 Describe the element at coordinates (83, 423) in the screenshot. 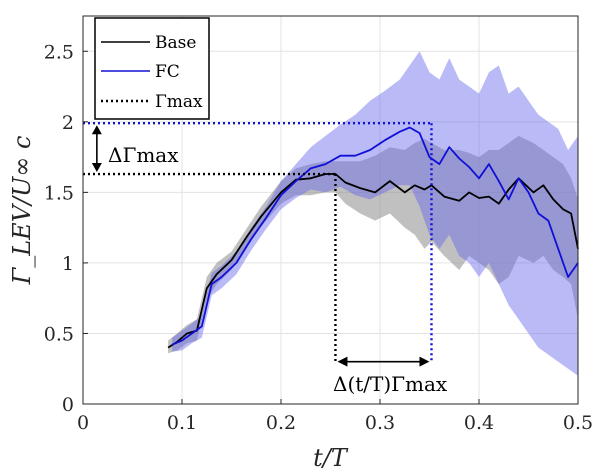

I see `x-tick-label: 0` at that location.